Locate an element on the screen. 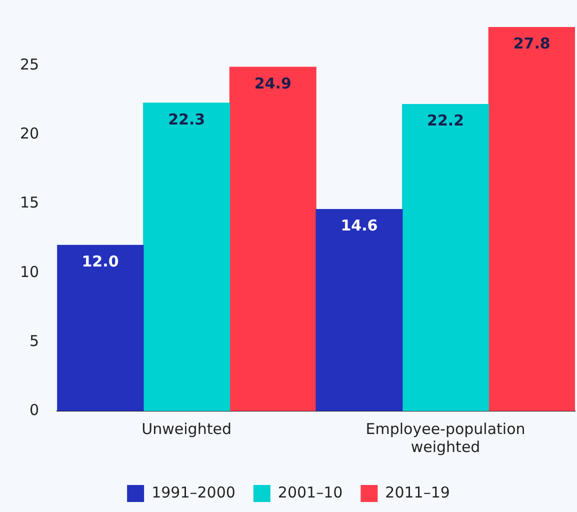  y-tick-label: 10 is located at coordinates (30, 271).